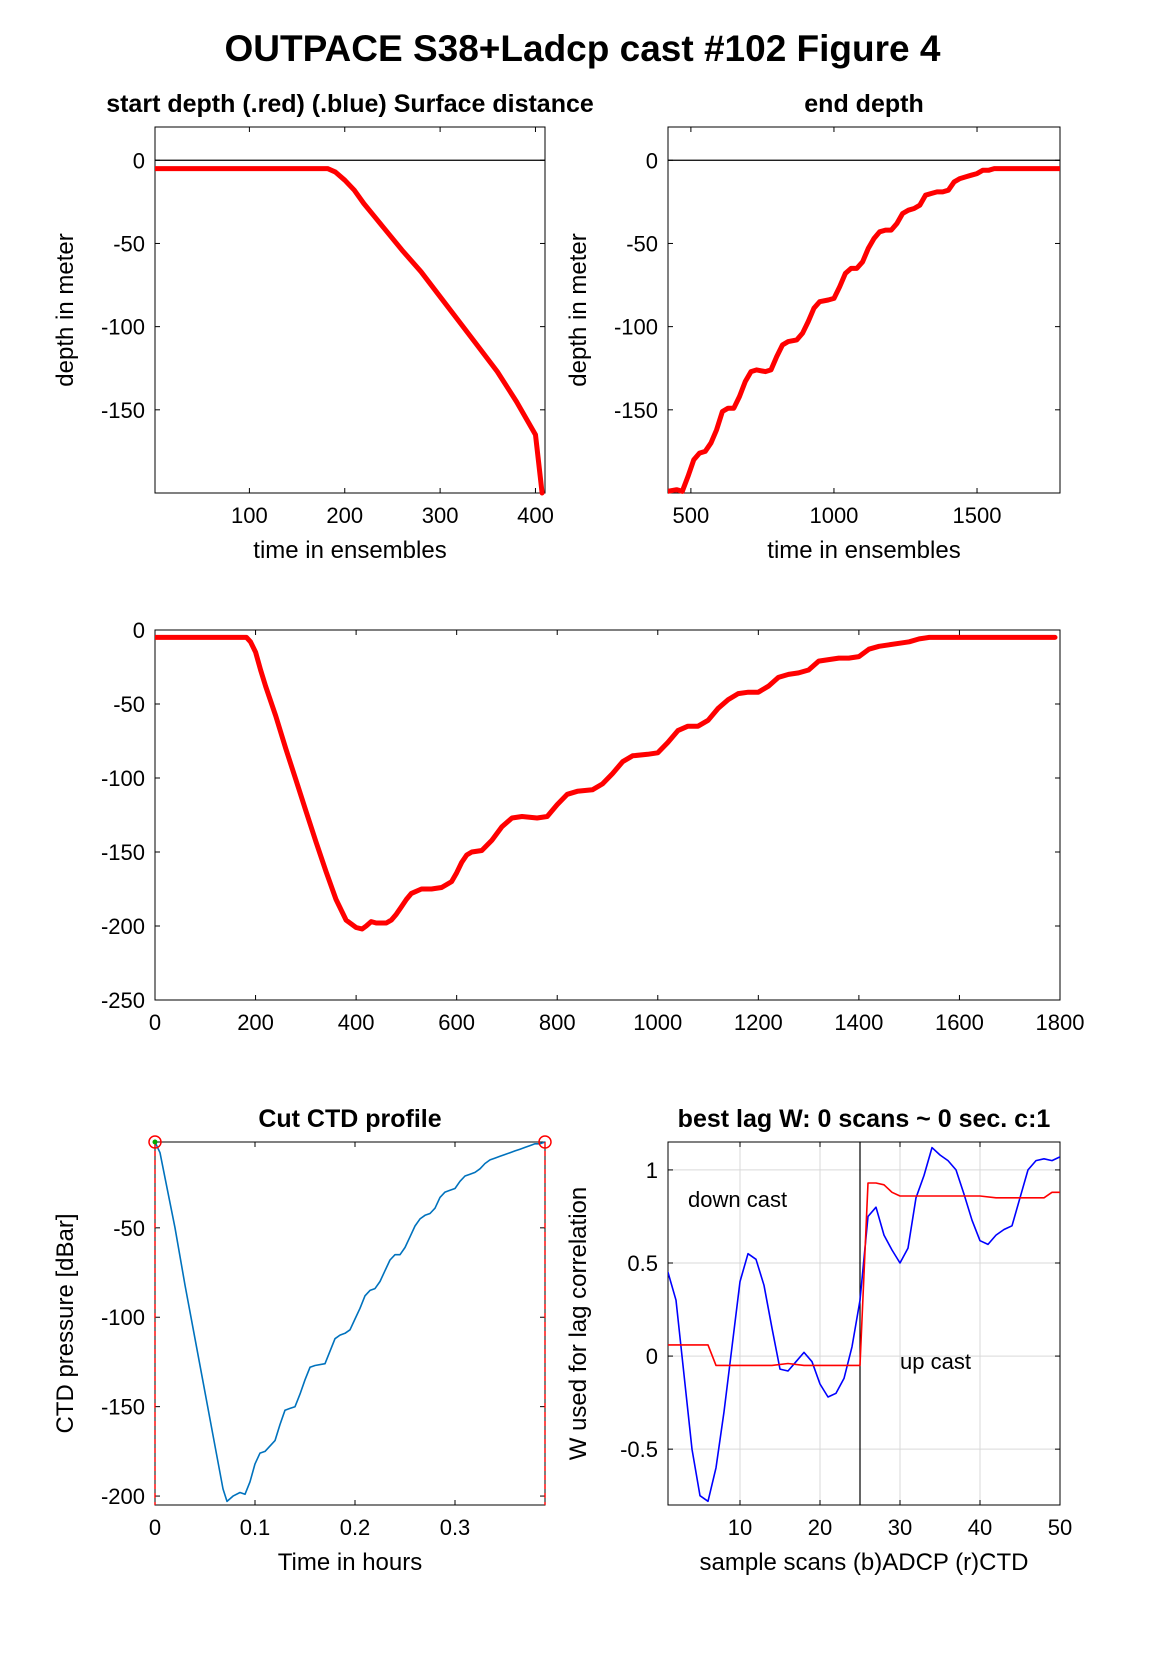 The image size is (1165, 1679). What do you see at coordinates (578, 1323) in the screenshot?
I see `y-axis-label: W used for lag correlation` at bounding box center [578, 1323].